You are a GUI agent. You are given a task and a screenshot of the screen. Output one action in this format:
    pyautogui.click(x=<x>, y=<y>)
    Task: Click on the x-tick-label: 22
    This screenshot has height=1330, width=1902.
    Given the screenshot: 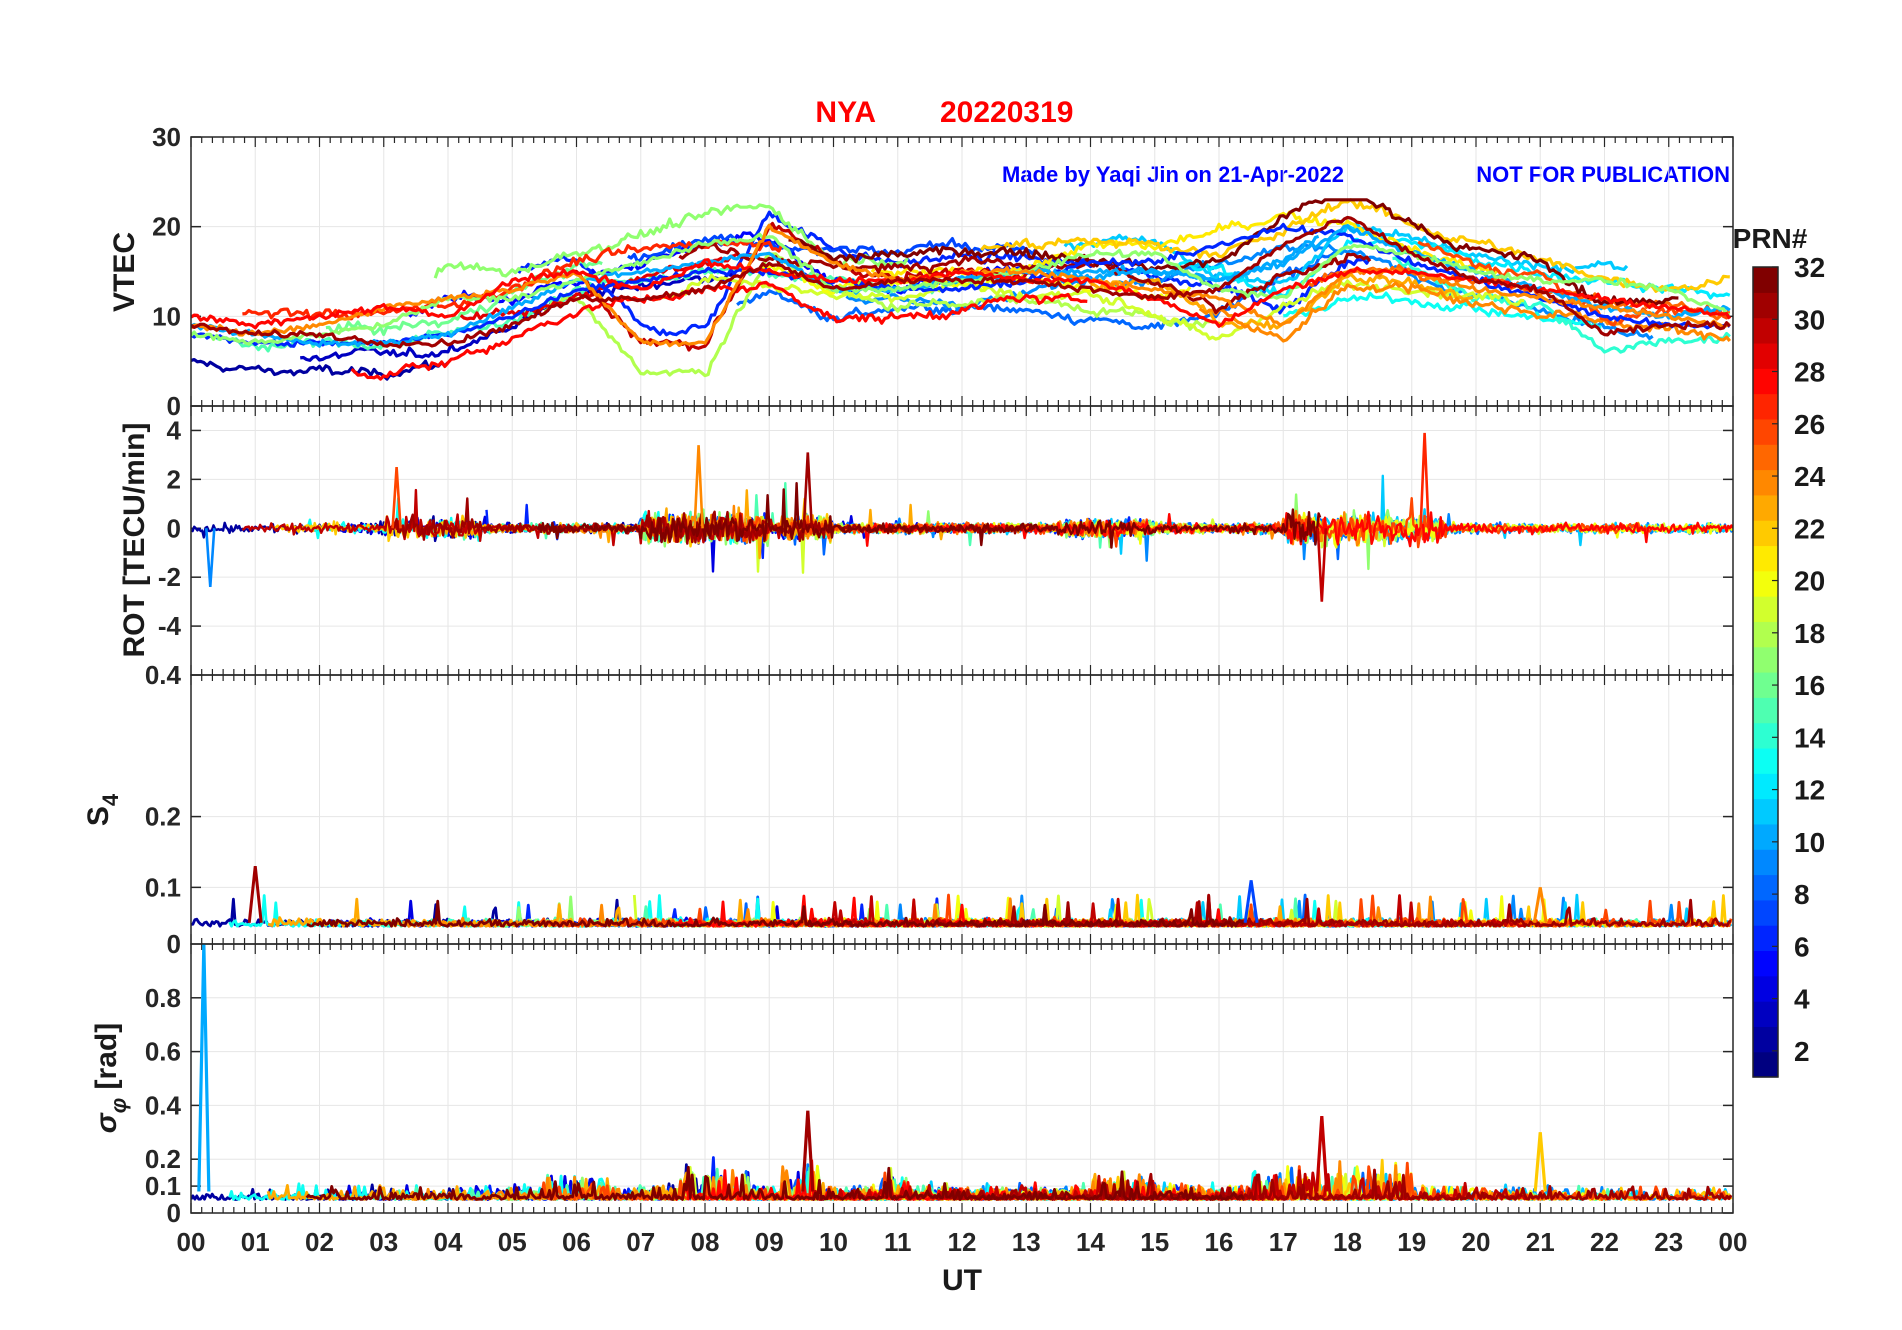 What is the action you would take?
    pyautogui.click(x=1604, y=1242)
    